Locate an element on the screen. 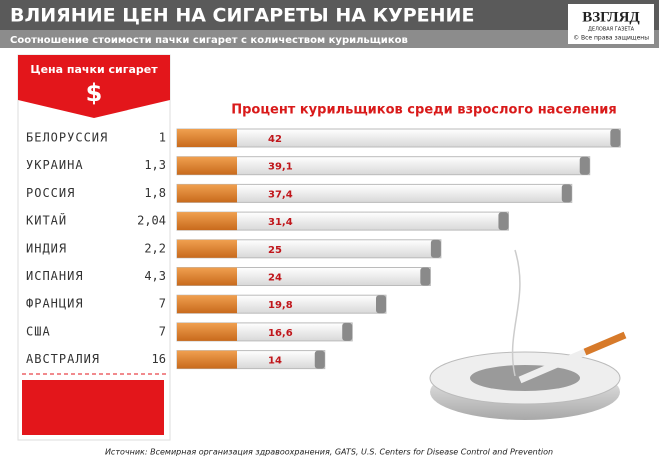 This screenshot has width=659, height=466. logo-box is located at coordinates (611, 24).